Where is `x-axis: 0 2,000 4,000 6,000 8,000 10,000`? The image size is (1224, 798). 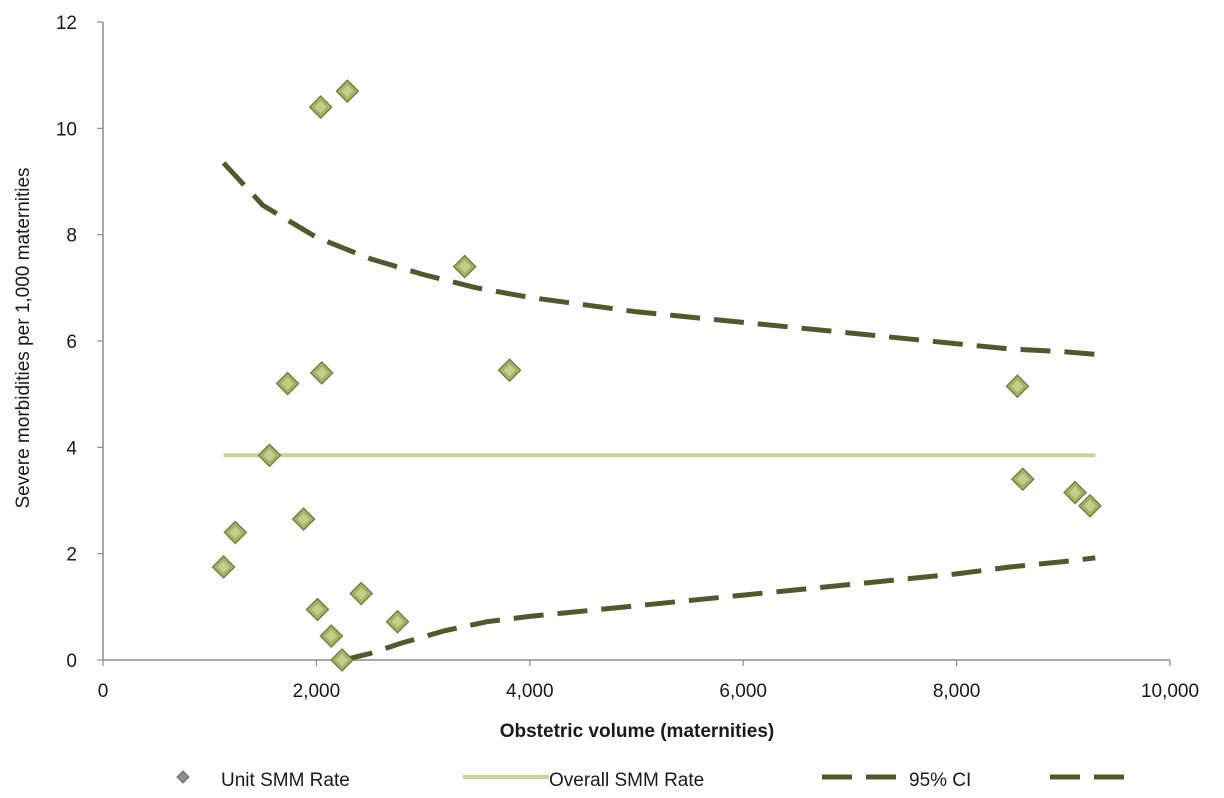 x-axis: 0 2,000 4,000 6,000 8,000 10,000 is located at coordinates (648, 680).